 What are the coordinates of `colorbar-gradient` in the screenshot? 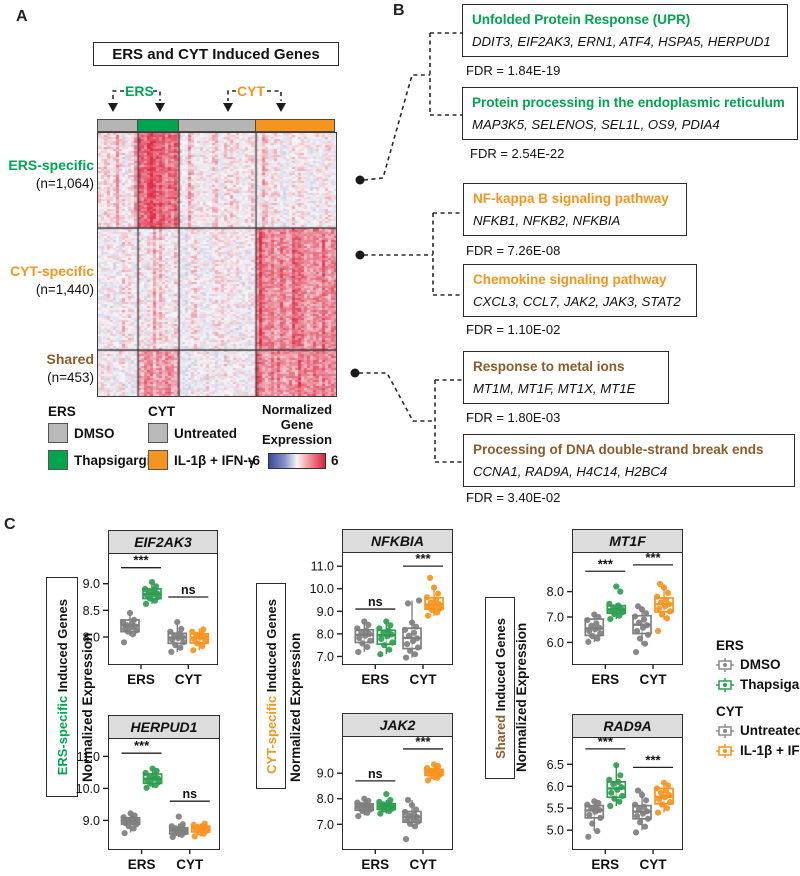 It's located at (297, 461).